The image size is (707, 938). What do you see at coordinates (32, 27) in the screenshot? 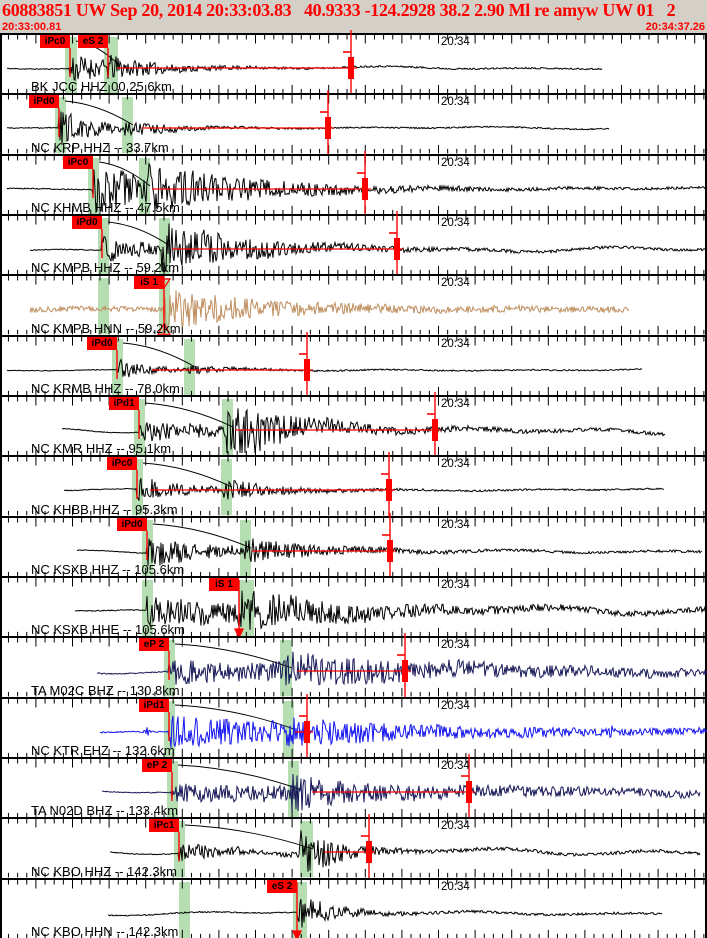
I see `window-start-time: 20:33:00.81` at bounding box center [32, 27].